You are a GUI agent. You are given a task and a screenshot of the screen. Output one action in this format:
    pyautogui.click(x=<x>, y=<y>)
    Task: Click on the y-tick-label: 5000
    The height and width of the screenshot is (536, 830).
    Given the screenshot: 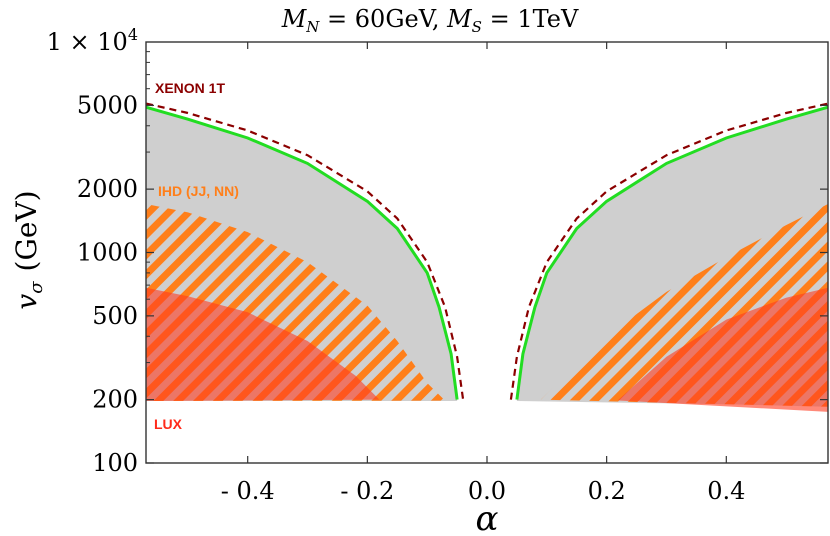 What is the action you would take?
    pyautogui.click(x=107, y=105)
    